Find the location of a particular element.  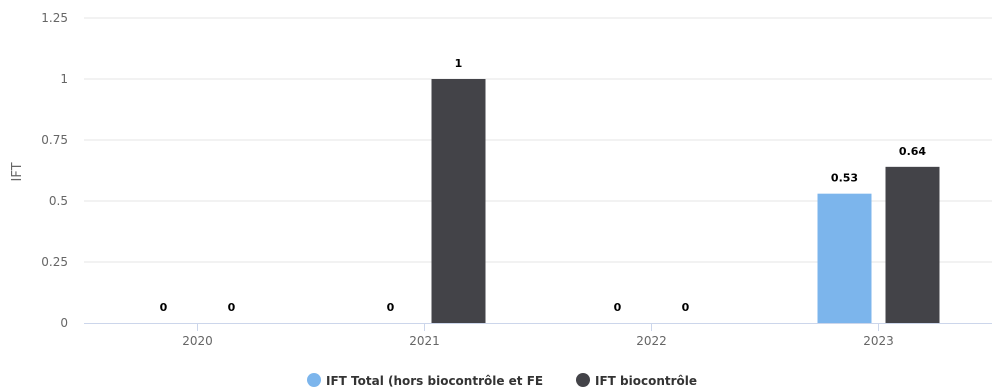

y-axis-title: IFT is located at coordinates (17, 171).